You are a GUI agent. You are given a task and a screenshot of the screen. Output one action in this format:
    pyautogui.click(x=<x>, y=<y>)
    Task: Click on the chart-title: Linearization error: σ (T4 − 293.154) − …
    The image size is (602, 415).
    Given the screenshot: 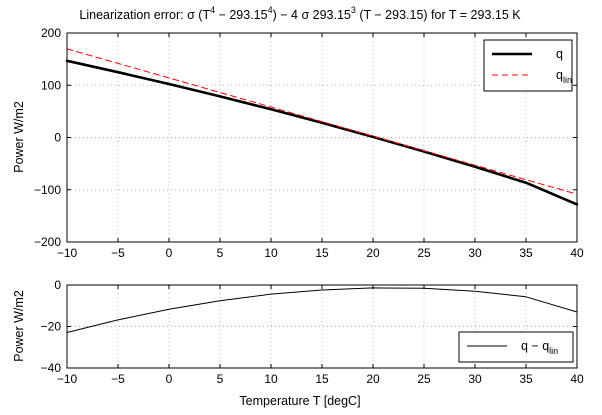 What is the action you would take?
    pyautogui.click(x=300, y=13)
    